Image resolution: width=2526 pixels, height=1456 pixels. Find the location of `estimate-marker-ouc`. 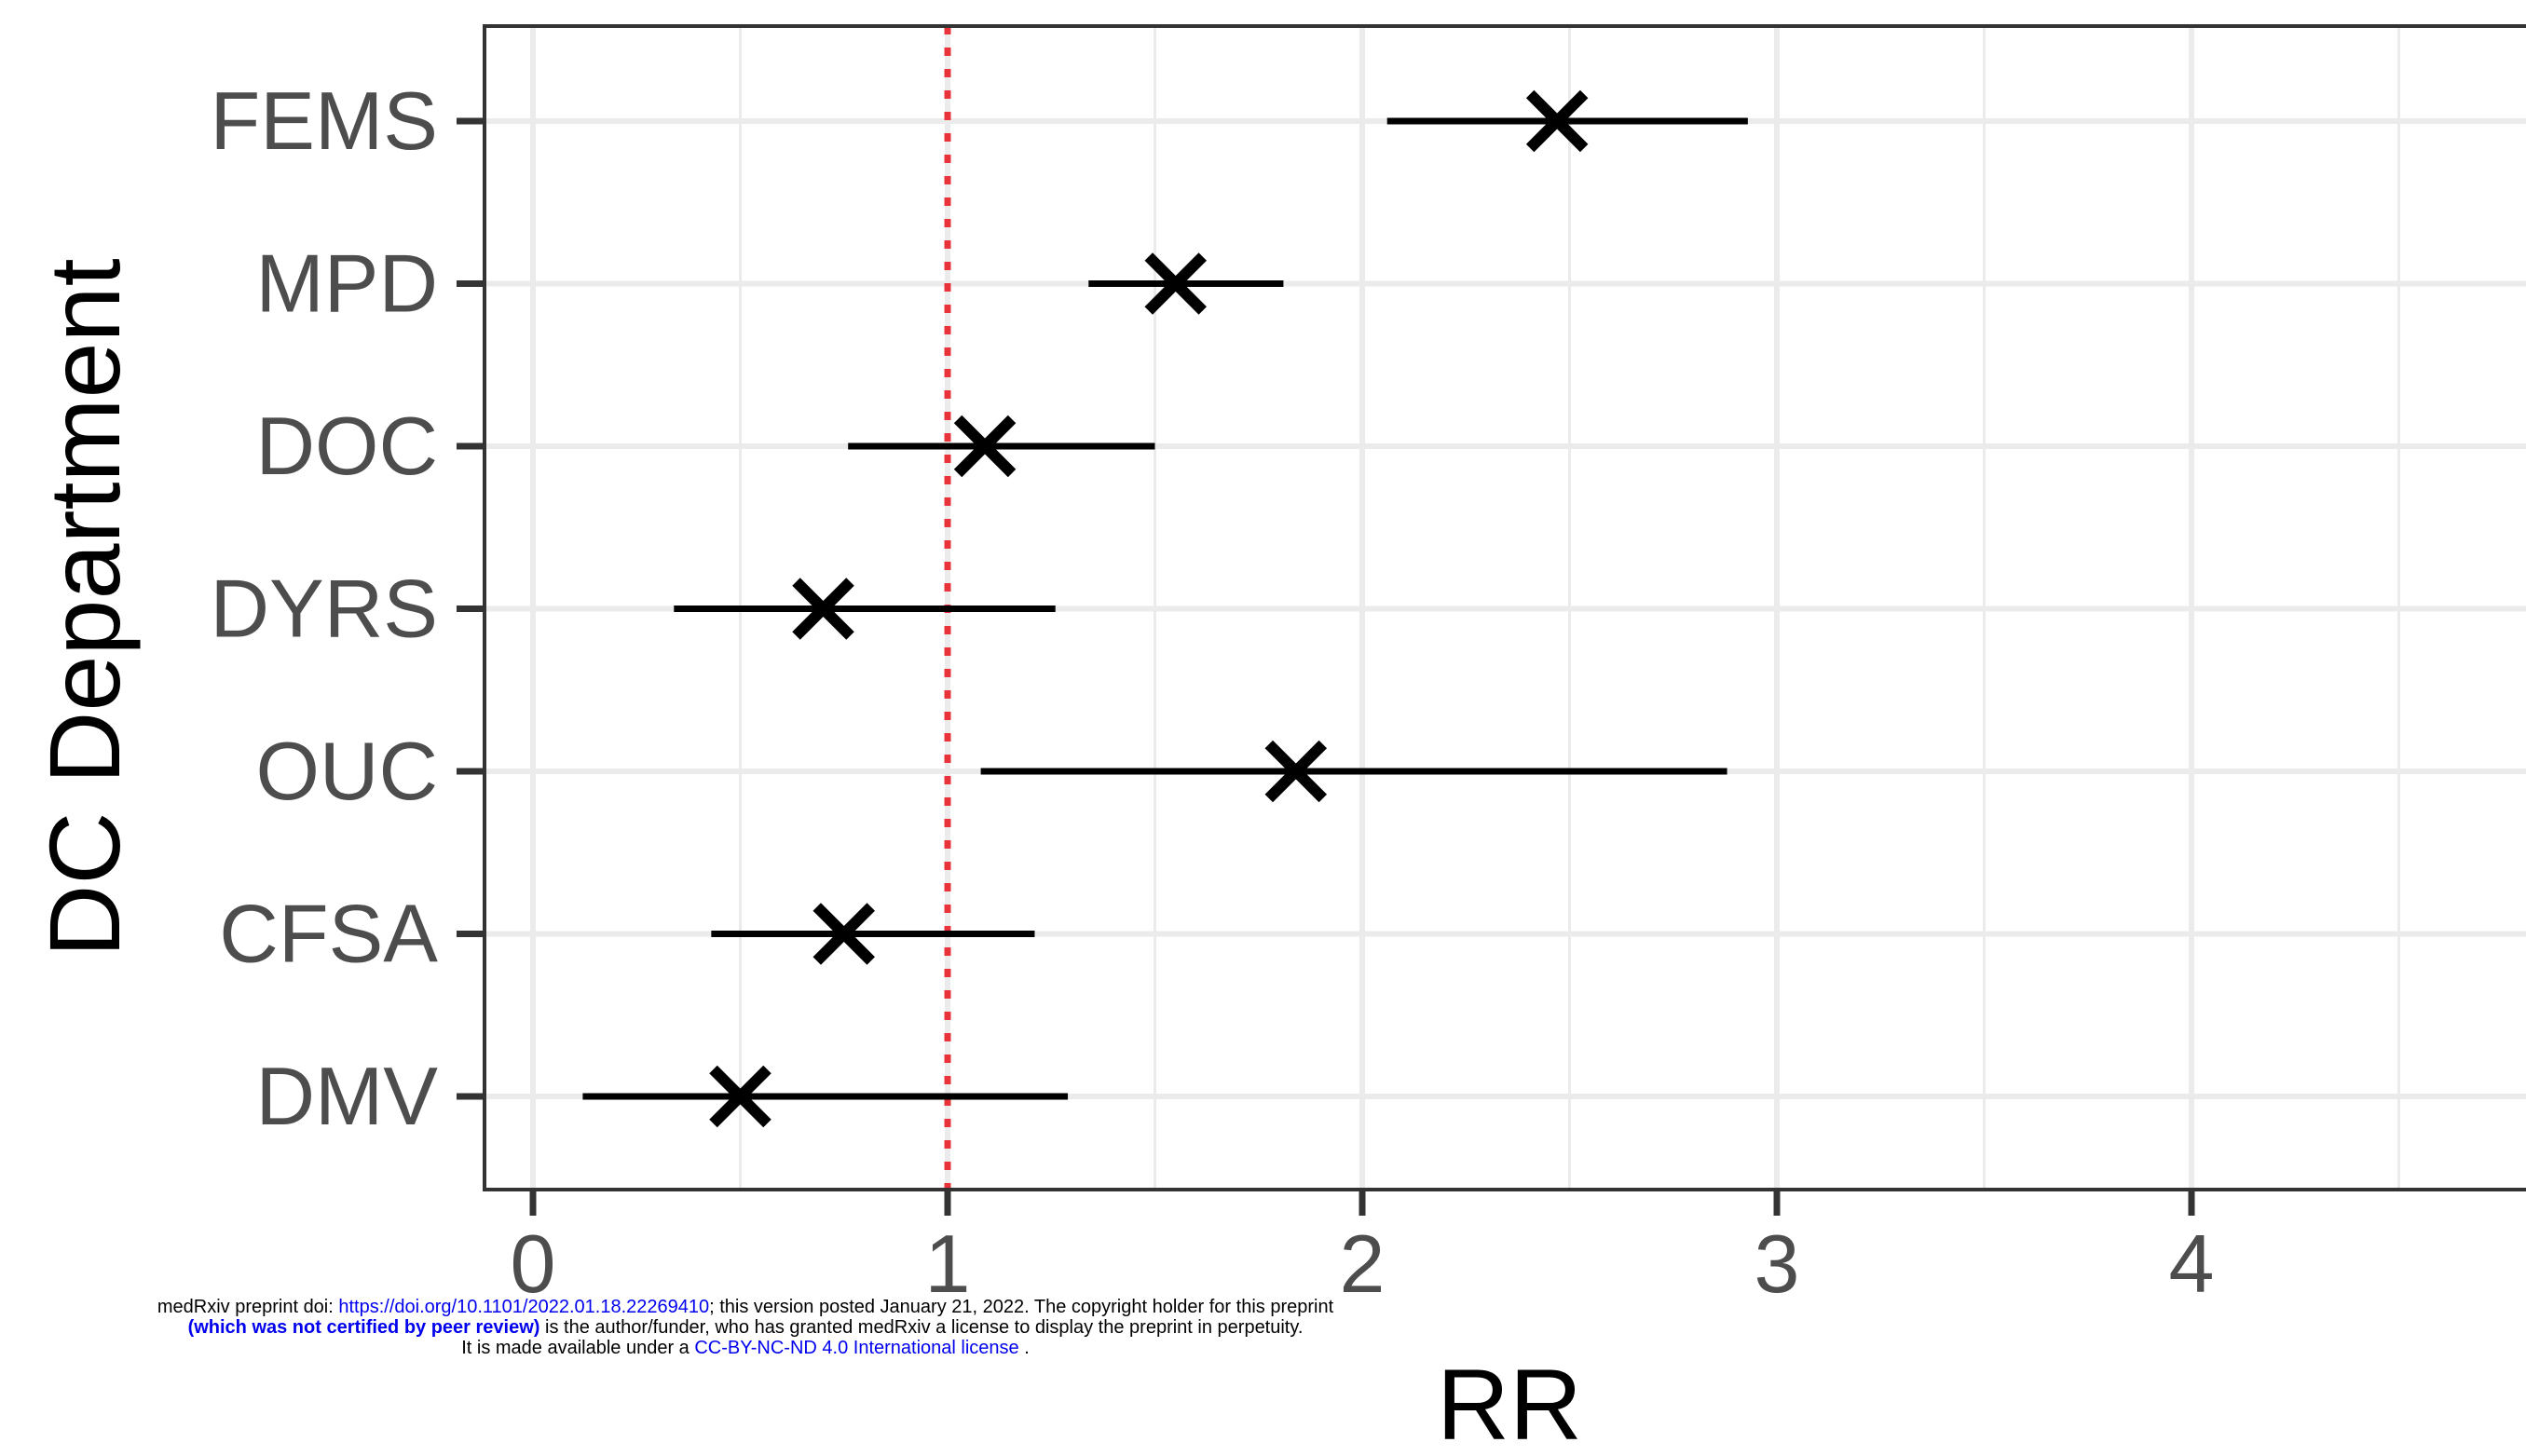

estimate-marker-ouc is located at coordinates (1296, 771).